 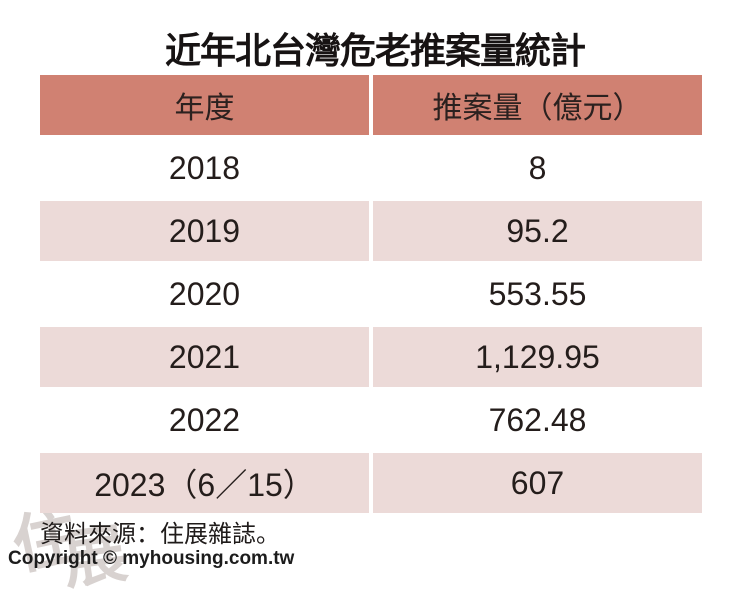 I want to click on column-header-volume: 推案量（億元）, so click(x=537, y=105).